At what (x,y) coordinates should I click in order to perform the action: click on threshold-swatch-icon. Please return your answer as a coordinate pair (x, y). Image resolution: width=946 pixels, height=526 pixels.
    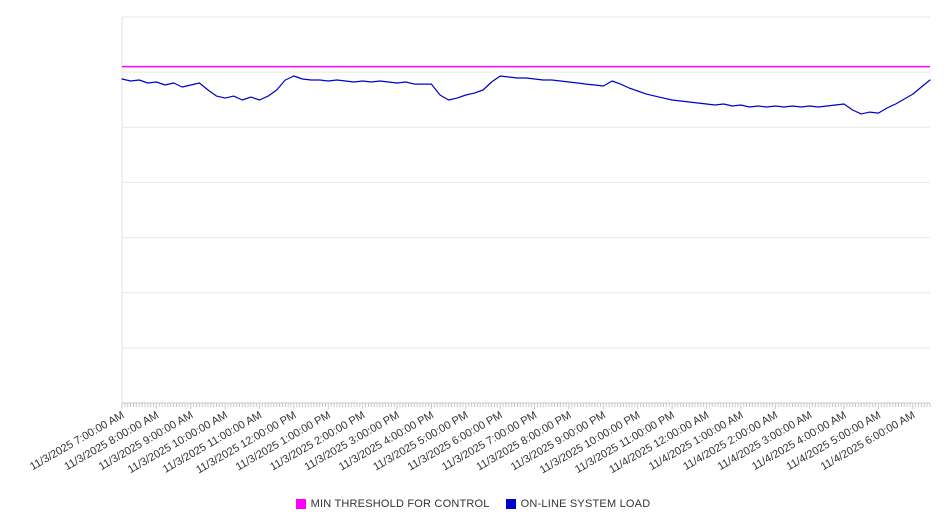
    Looking at the image, I should click on (300, 504).